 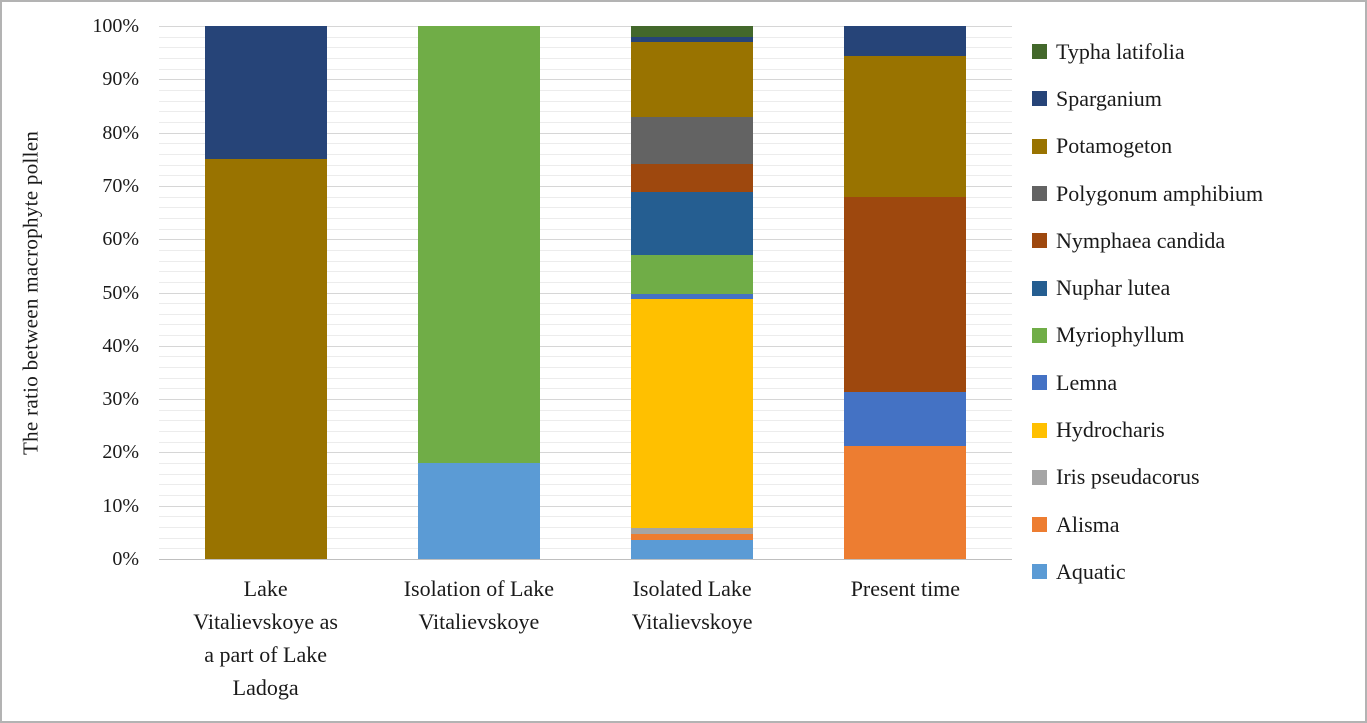 What do you see at coordinates (1120, 335) in the screenshot?
I see `legend-label: Myriophyllum` at bounding box center [1120, 335].